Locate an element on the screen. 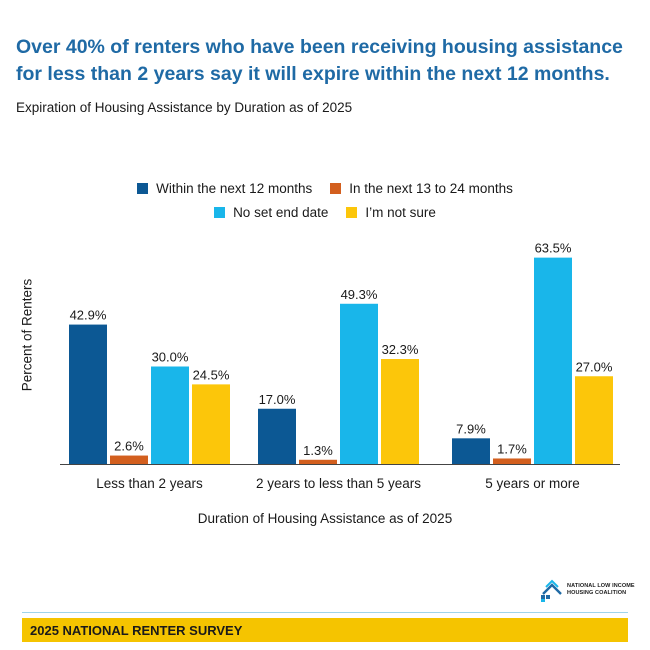 The height and width of the screenshot is (650, 650). legend-row-2: No set end date I’m not sure is located at coordinates (325, 212).